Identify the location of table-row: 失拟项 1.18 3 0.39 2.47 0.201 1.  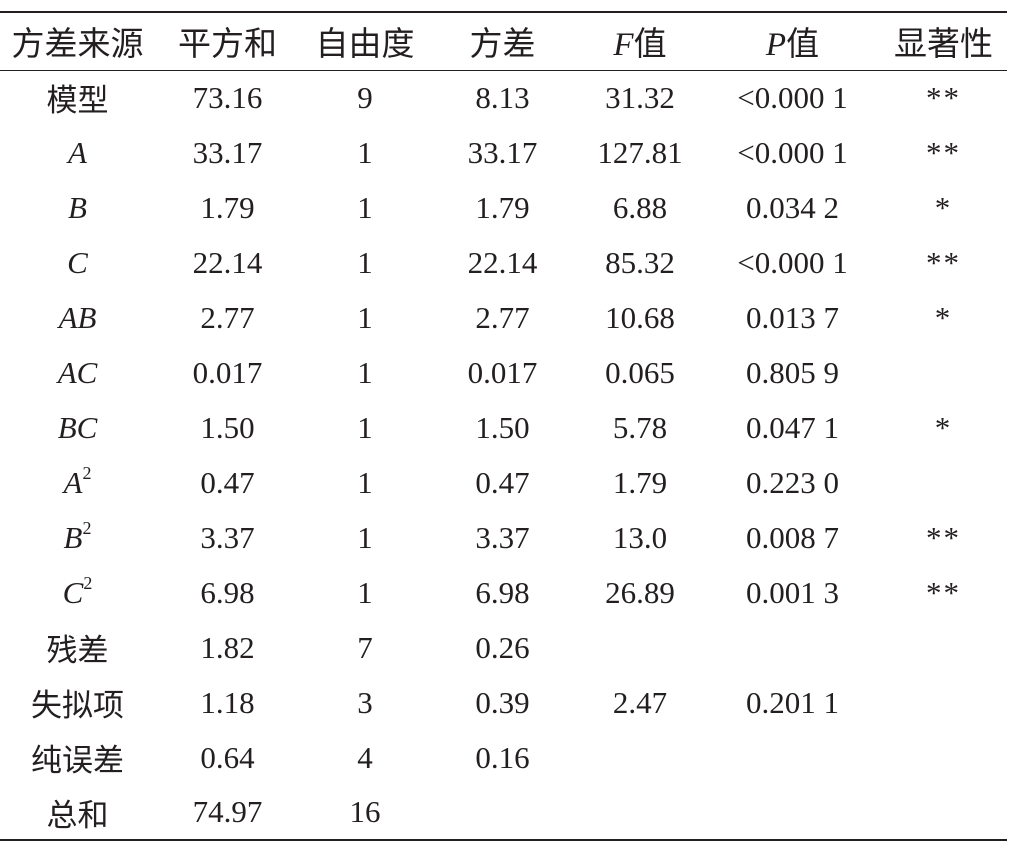
(503, 702).